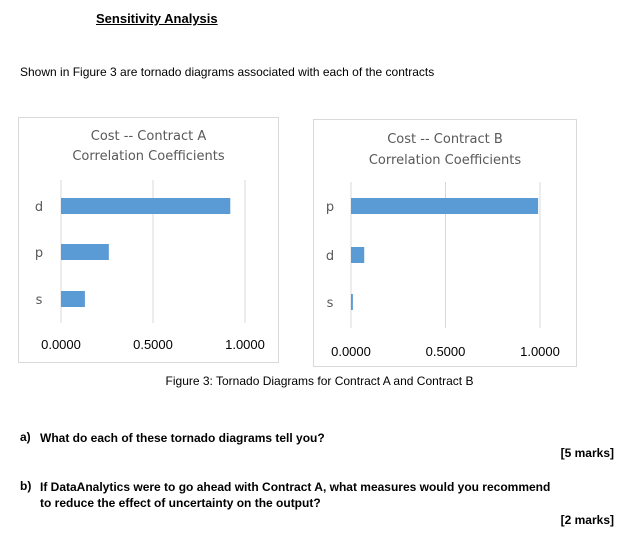  What do you see at coordinates (148, 136) in the screenshot?
I see `chart-title-line1: Cost -- Contract A` at bounding box center [148, 136].